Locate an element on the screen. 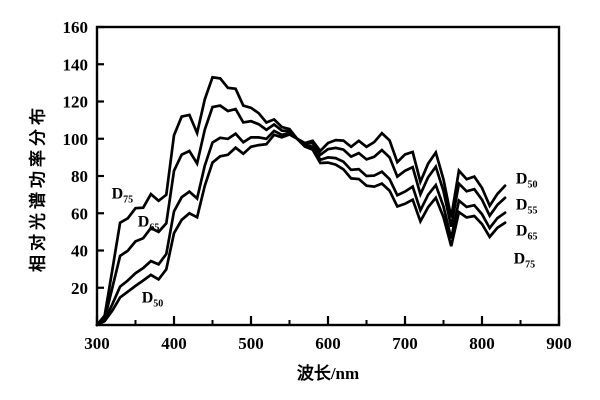 The height and width of the screenshot is (400, 600). y-tick-label: 20 is located at coordinates (79, 288).